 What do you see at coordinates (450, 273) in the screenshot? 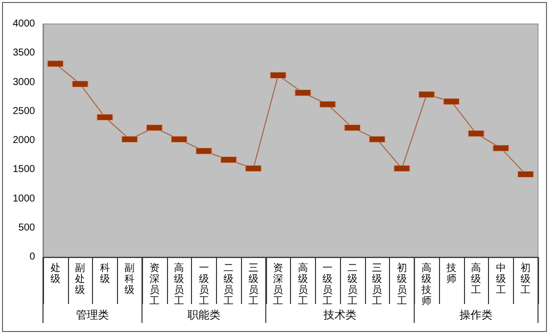
I see `x-tick-label: 技师` at bounding box center [450, 273].